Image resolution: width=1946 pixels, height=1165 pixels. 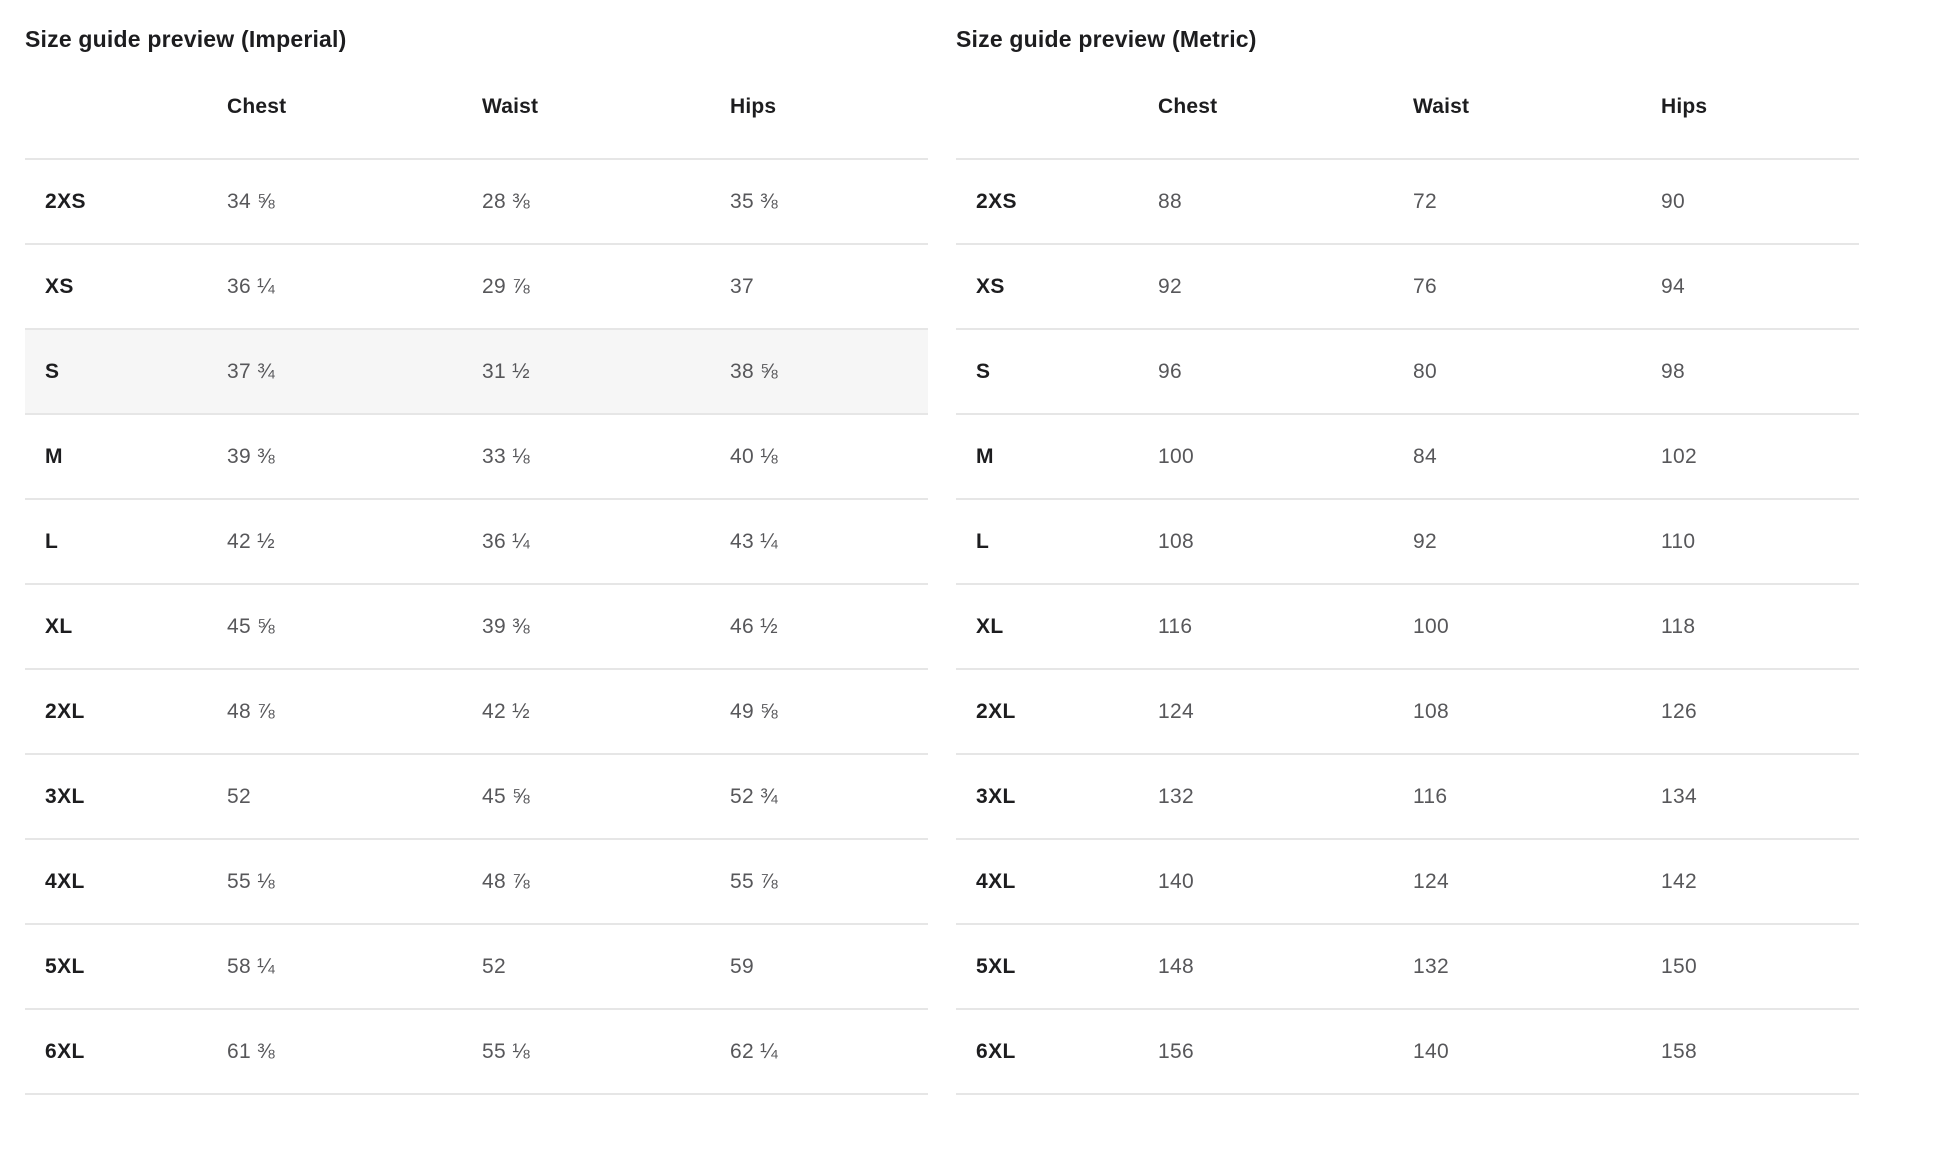 What do you see at coordinates (510, 106) in the screenshot?
I see `column-header-waist: Waist` at bounding box center [510, 106].